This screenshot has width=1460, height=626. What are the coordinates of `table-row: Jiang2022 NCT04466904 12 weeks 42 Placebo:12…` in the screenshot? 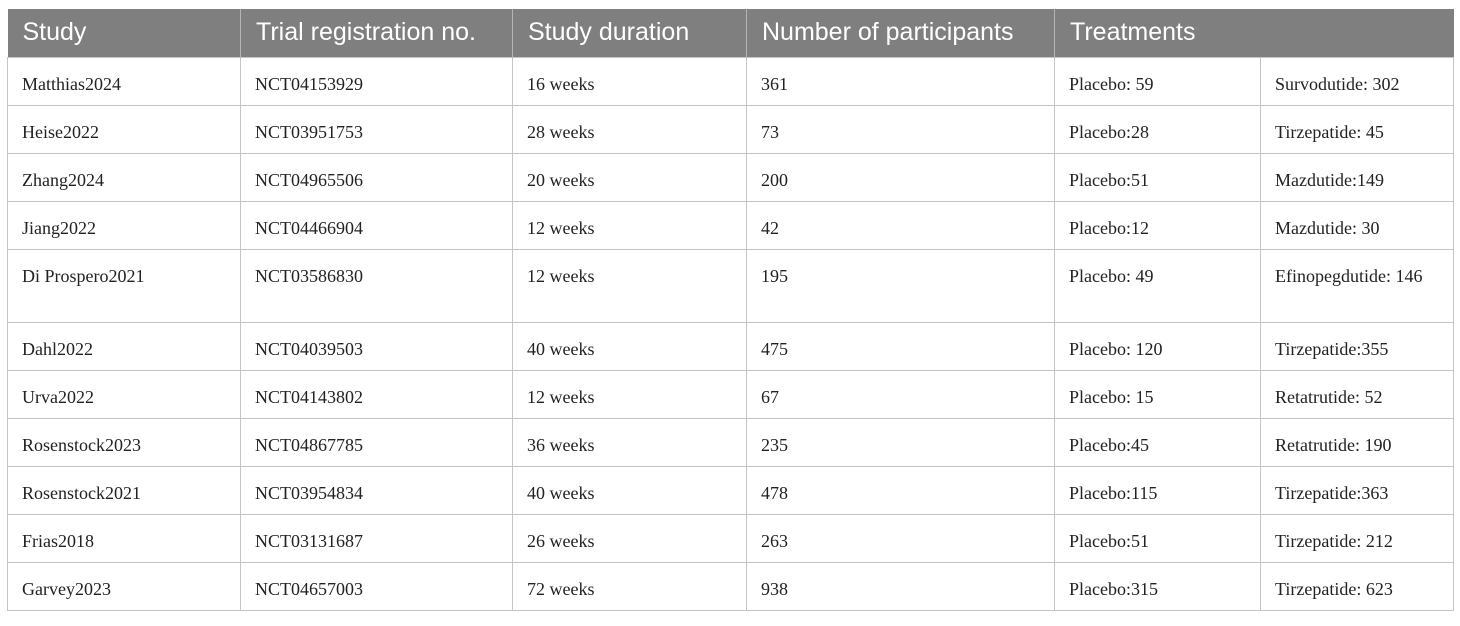 It's located at (731, 225).